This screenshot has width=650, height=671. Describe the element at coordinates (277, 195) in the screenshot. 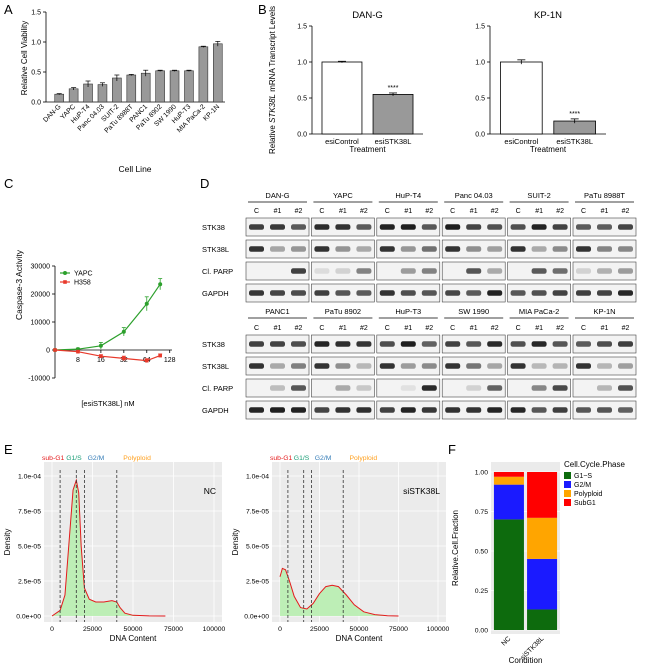

I see `panel-d-cell-line-label: DAN-G` at that location.